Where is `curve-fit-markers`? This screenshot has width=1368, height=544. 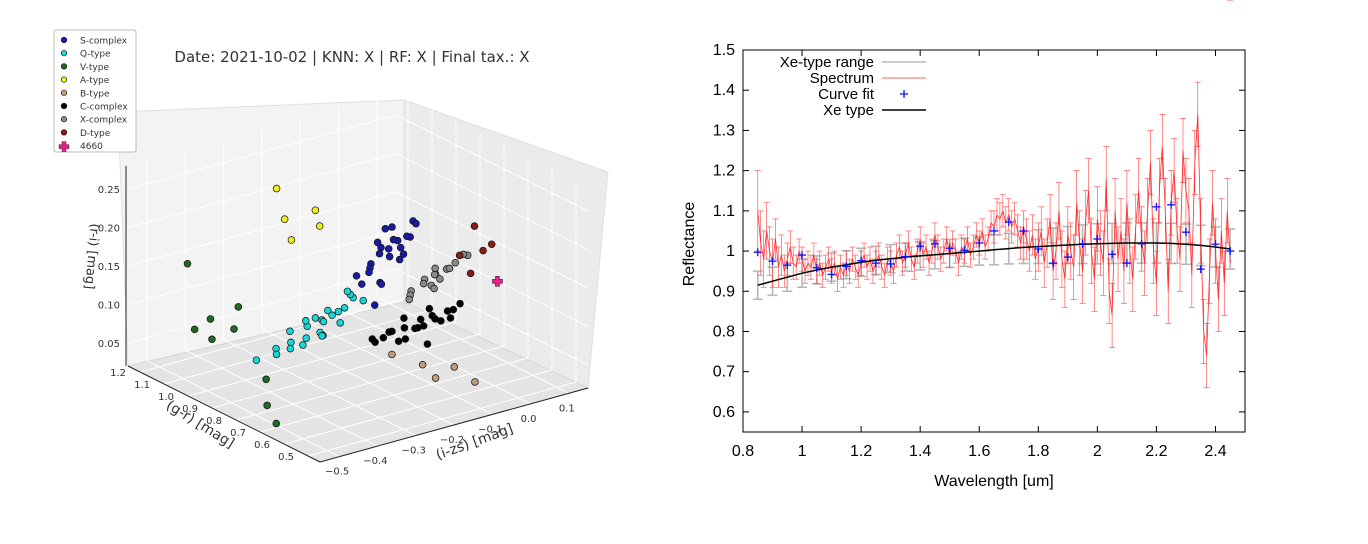 curve-fit-markers is located at coordinates (994, 239).